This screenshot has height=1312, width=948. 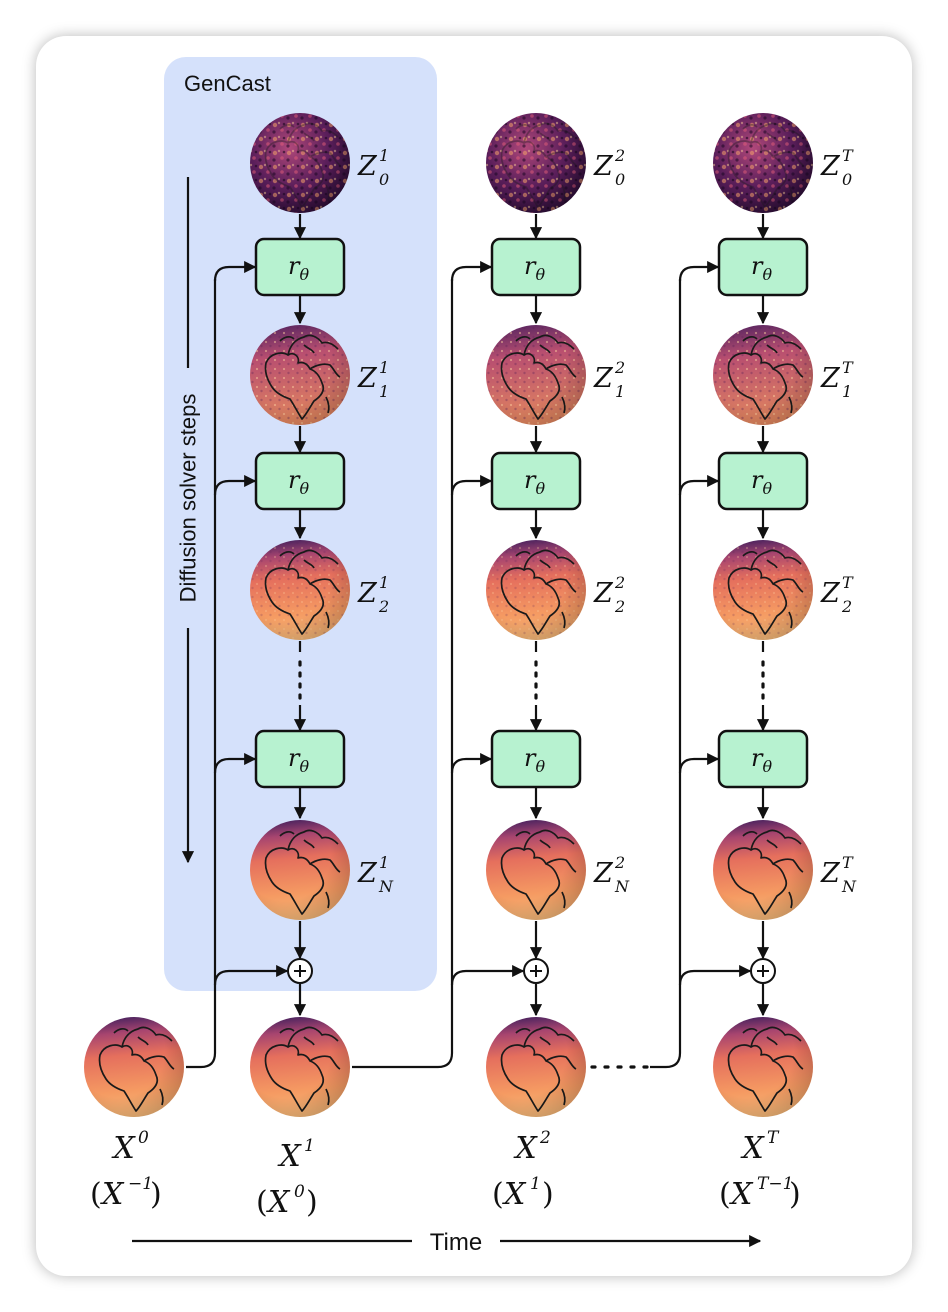 I want to click on vertical-axis-label: Diffusion solver steps, so click(x=188, y=498).